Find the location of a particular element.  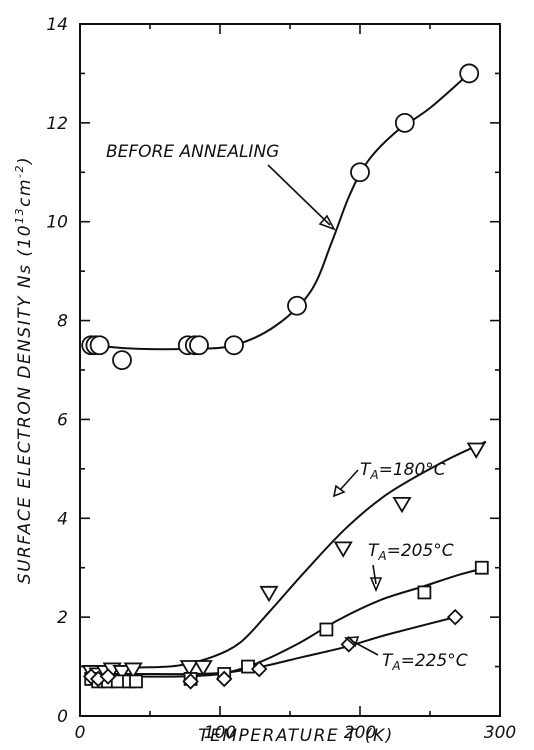

label-ta-205: TA=205°C is located at coordinates (411, 552).